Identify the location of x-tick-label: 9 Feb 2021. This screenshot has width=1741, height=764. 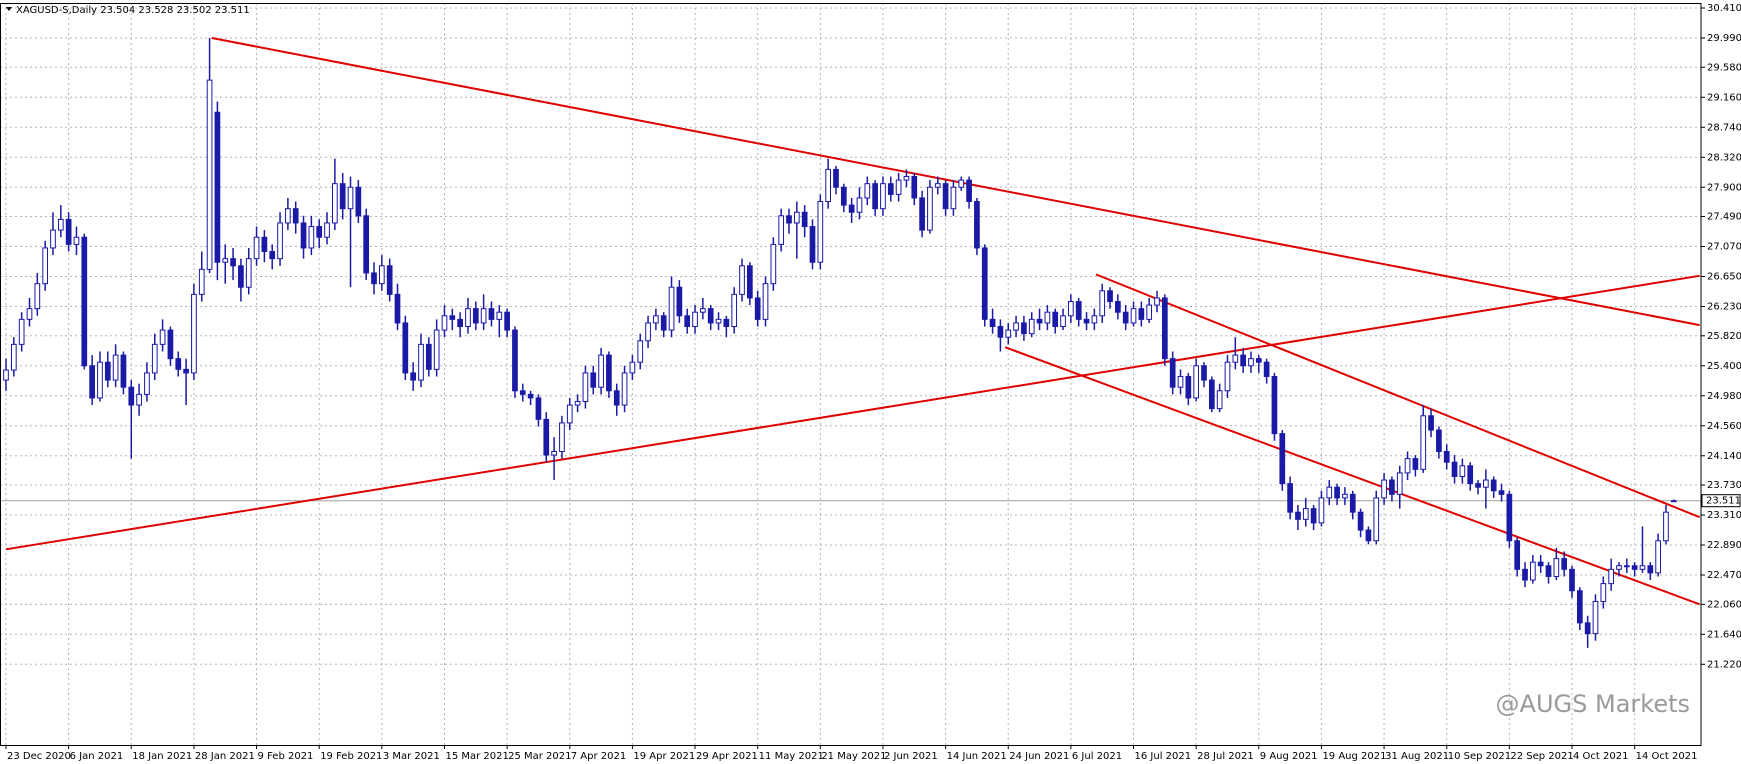
(286, 756).